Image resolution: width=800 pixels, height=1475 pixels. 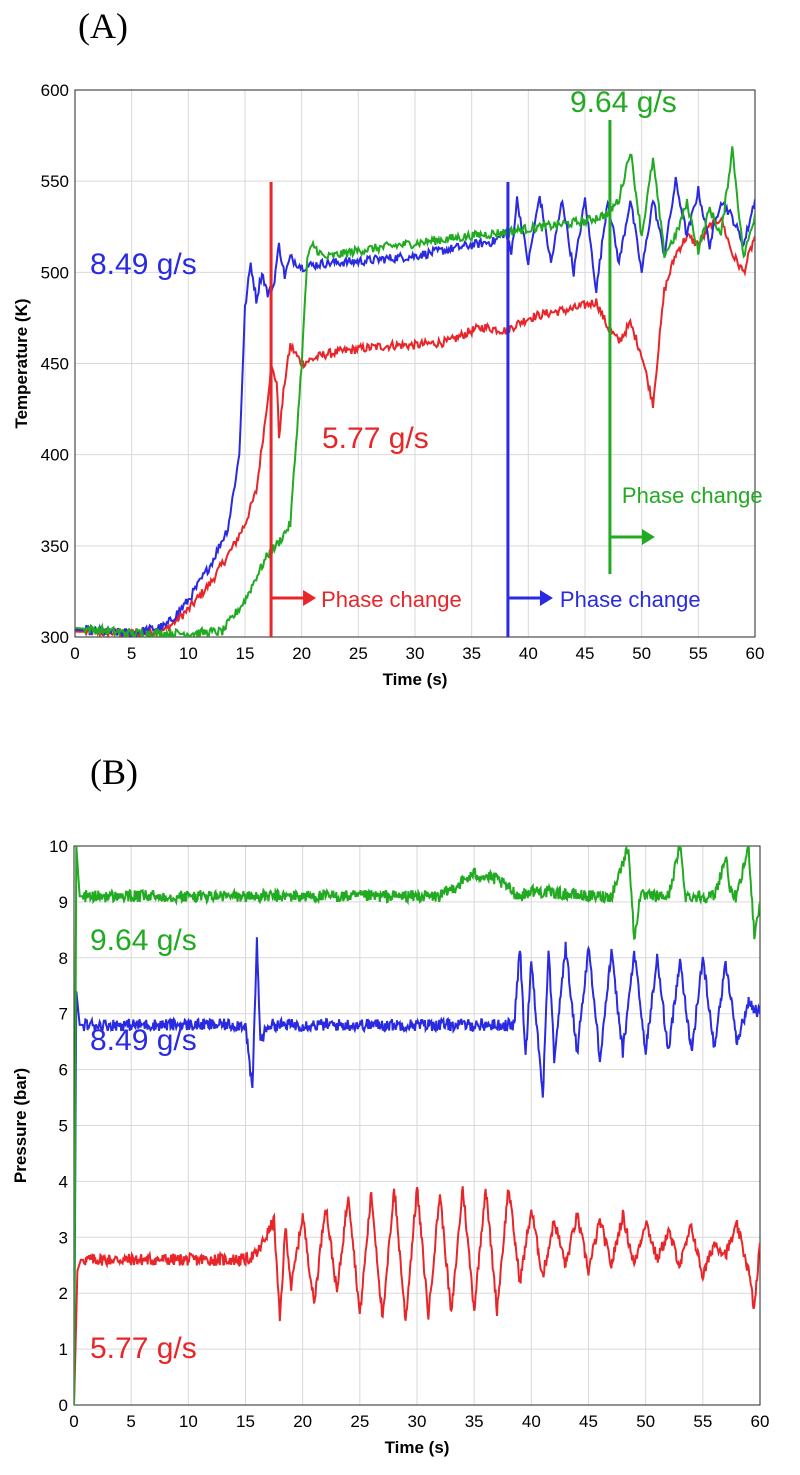 What do you see at coordinates (63, 1126) in the screenshot?
I see `y-tick-label: 5` at bounding box center [63, 1126].